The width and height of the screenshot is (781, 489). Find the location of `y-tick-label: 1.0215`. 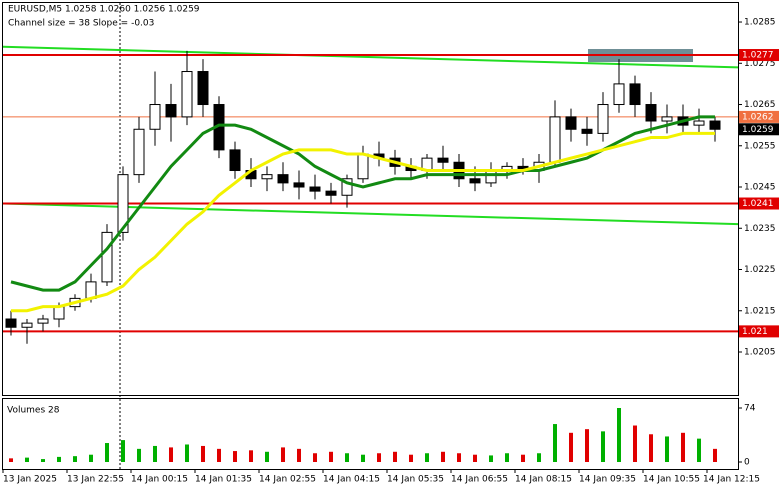

y-tick-label: 1.0215 is located at coordinates (760, 311).